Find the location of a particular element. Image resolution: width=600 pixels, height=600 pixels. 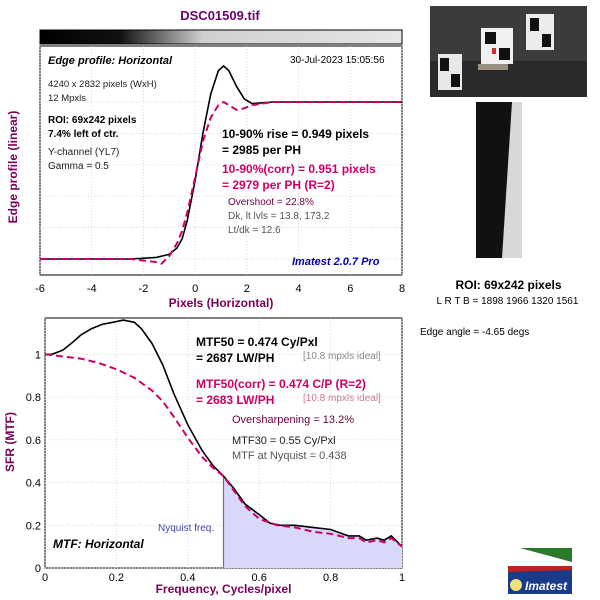

edge-x-tick-label: -6 is located at coordinates (40, 289).